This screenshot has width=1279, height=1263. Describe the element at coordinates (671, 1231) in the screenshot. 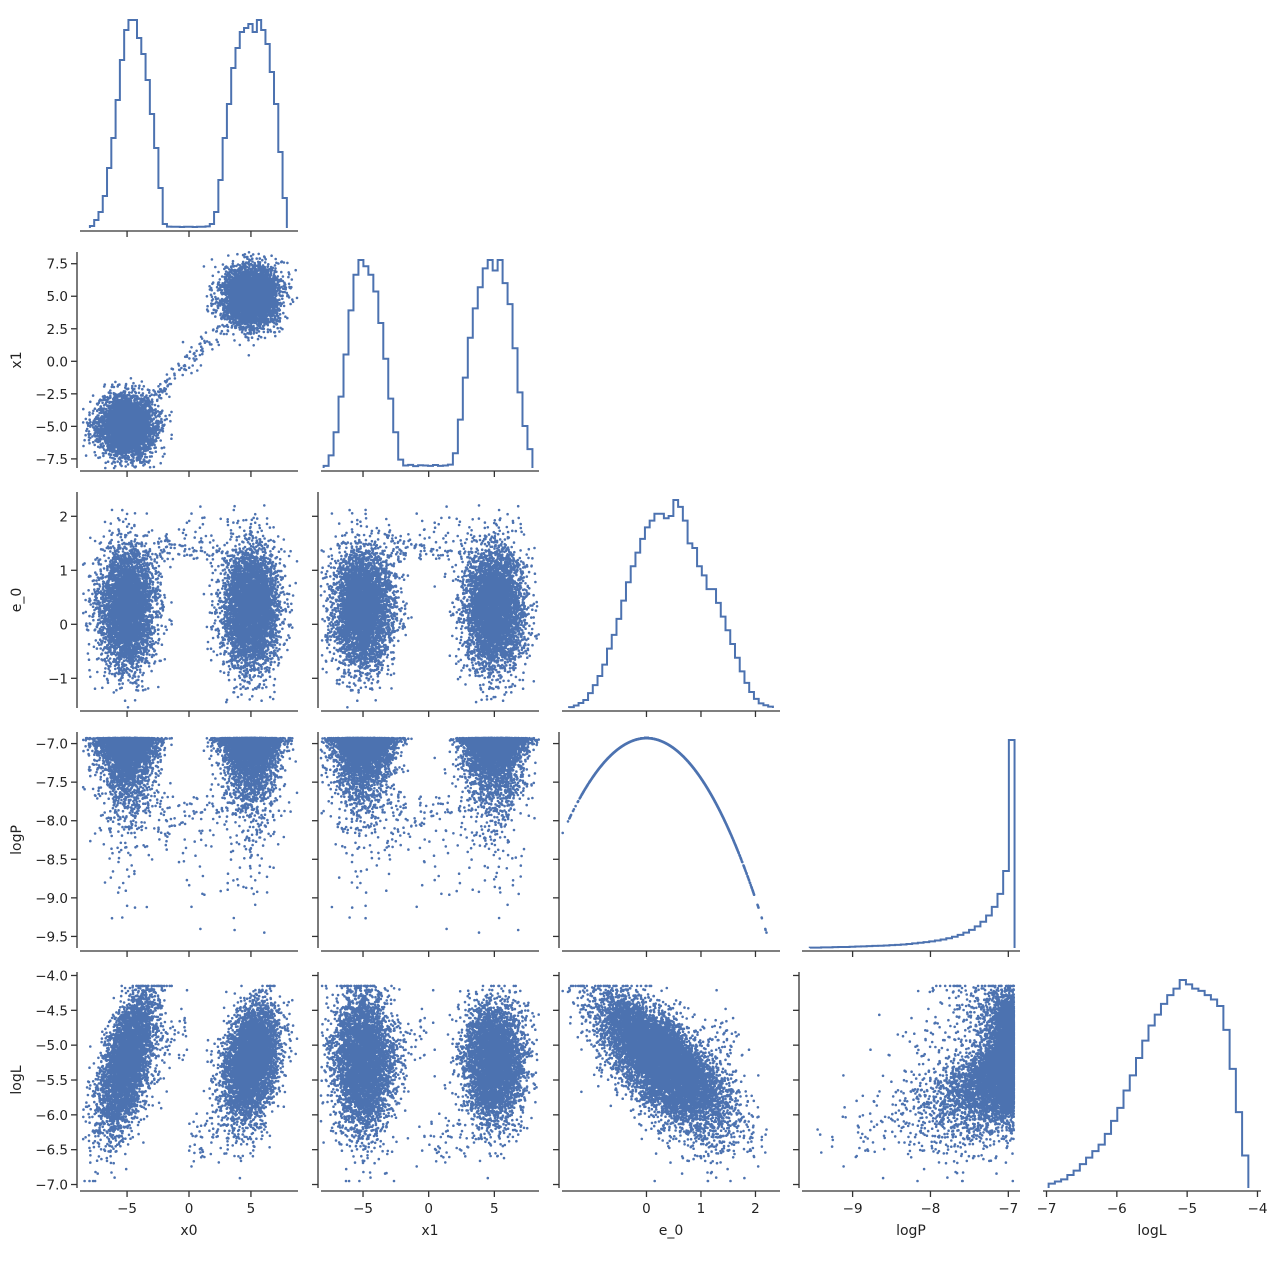

I see `xlabel-e_0: e_0` at that location.